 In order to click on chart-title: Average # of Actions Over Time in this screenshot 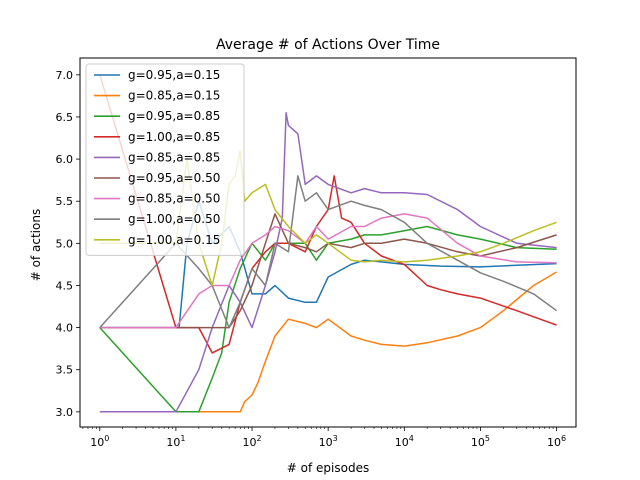, I will do `click(328, 45)`.